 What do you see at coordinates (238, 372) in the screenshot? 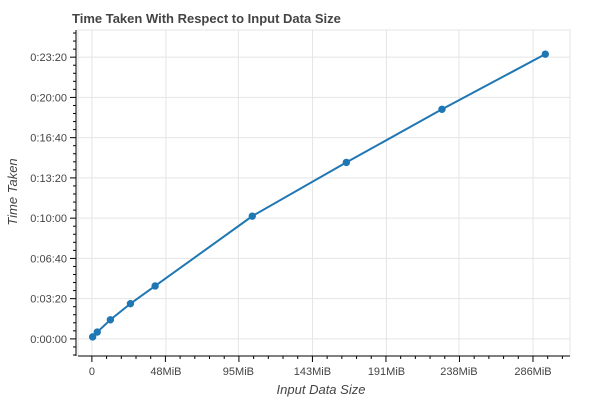
I see `x-tick-label: 95MiB` at bounding box center [238, 372].